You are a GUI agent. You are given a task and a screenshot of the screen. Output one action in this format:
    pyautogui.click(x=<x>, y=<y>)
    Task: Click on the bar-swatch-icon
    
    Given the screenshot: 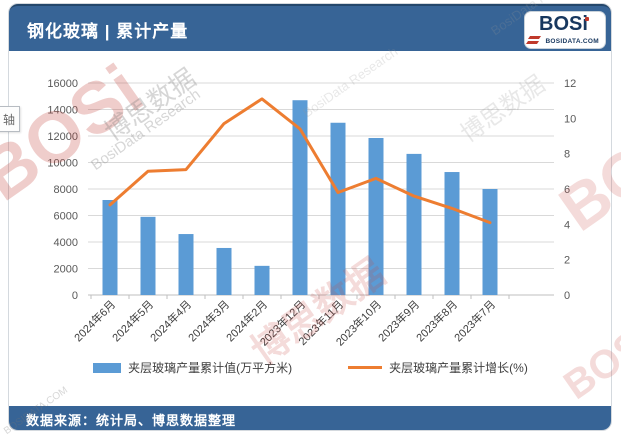 What is the action you would take?
    pyautogui.click(x=107, y=367)
    